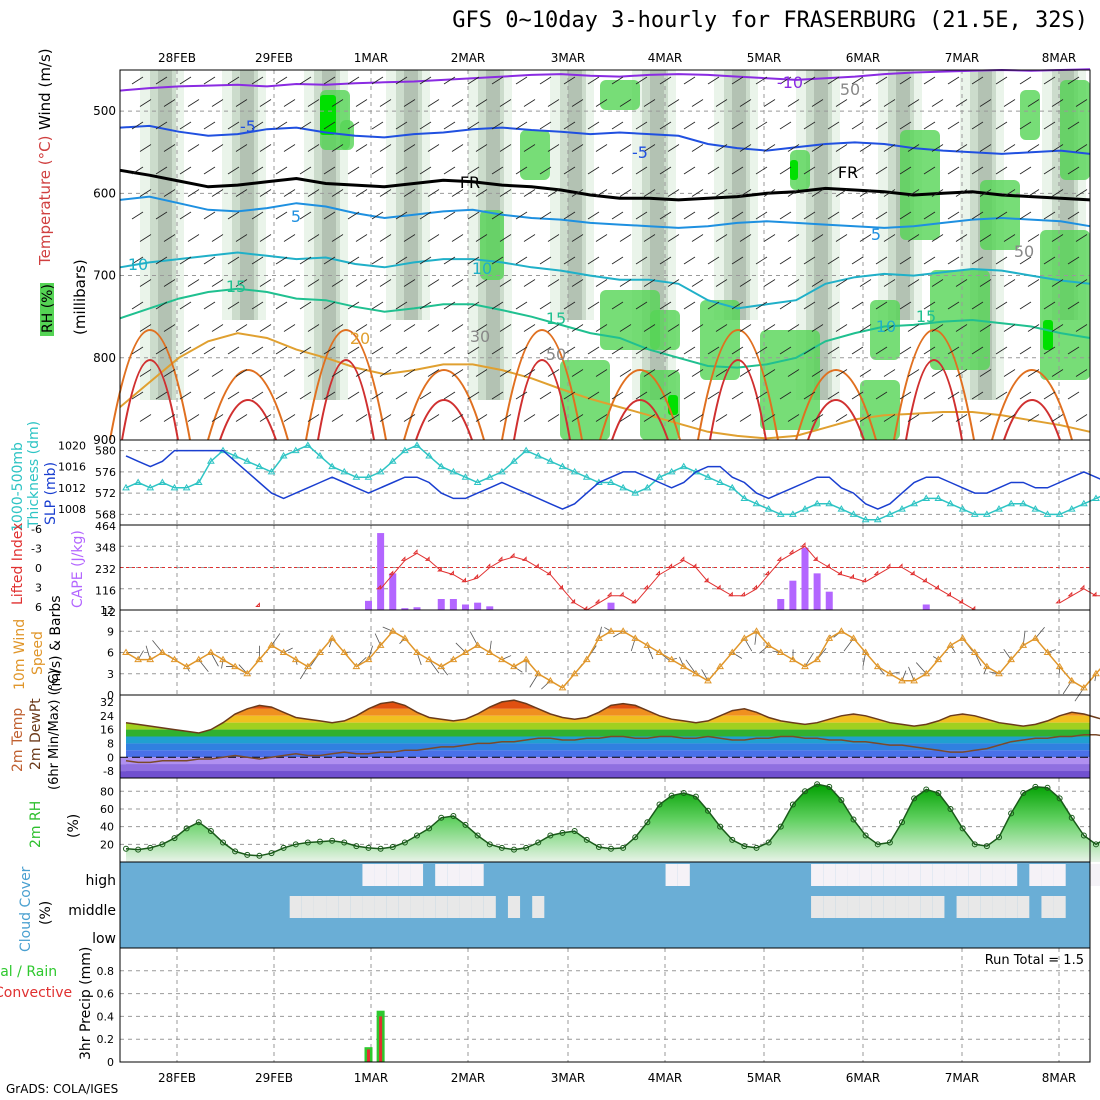 The height and width of the screenshot is (1100, 1100). What do you see at coordinates (1048, 335) in the screenshot?
I see `rh-saturated-patch` at bounding box center [1048, 335].